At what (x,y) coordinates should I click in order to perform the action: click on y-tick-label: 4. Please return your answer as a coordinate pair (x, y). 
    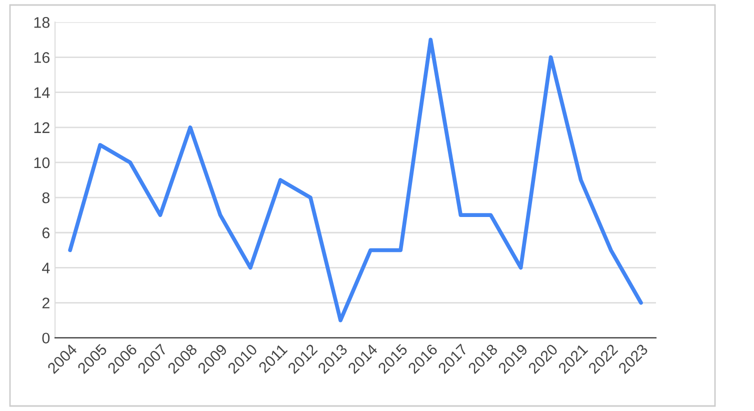
    Looking at the image, I should click on (46, 268).